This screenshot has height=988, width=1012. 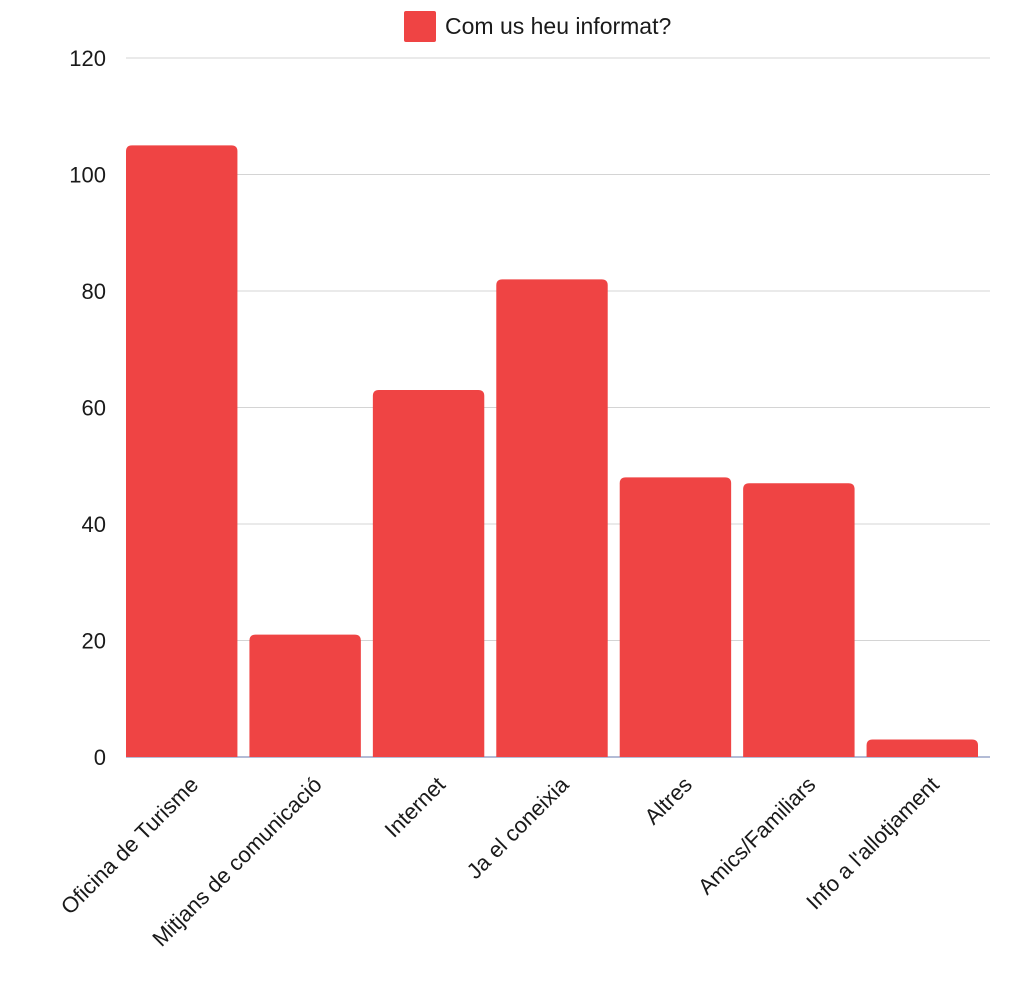 I want to click on y-tick-label: 40, so click(x=94, y=524).